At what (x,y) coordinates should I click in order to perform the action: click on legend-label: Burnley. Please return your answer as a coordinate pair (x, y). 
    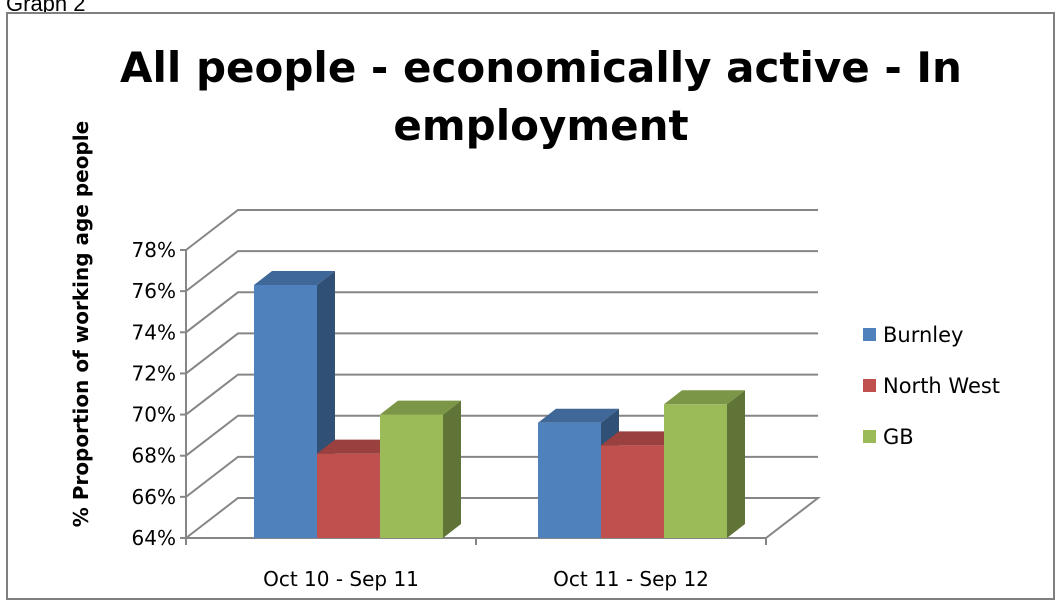
    Looking at the image, I should click on (923, 335).